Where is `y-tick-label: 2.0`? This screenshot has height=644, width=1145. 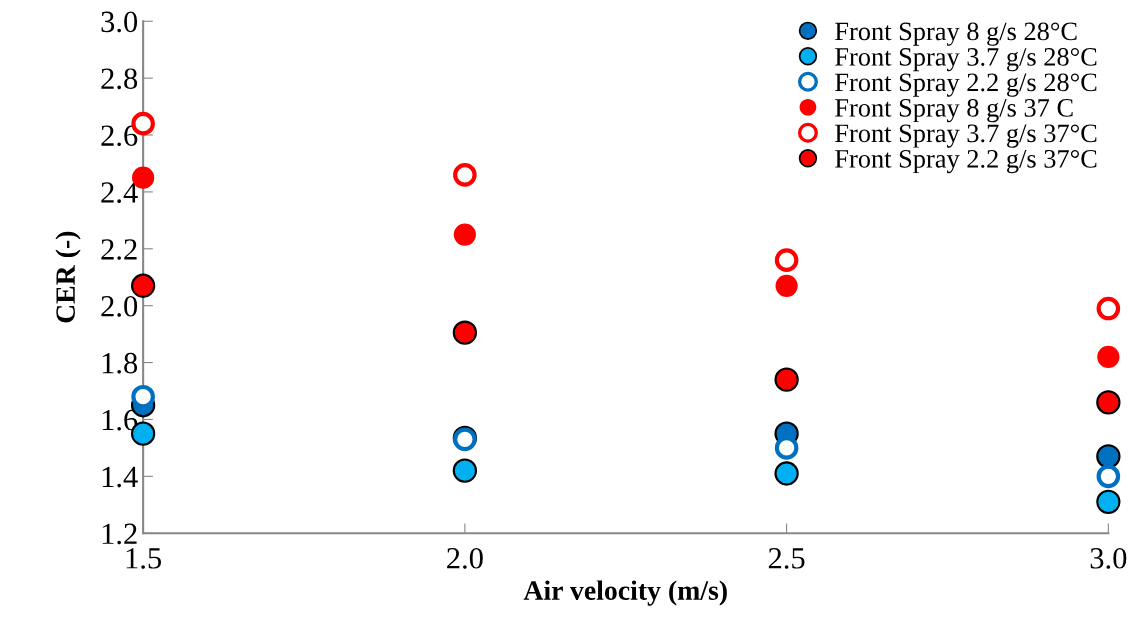
y-tick-label: 2.0 is located at coordinates (119, 306).